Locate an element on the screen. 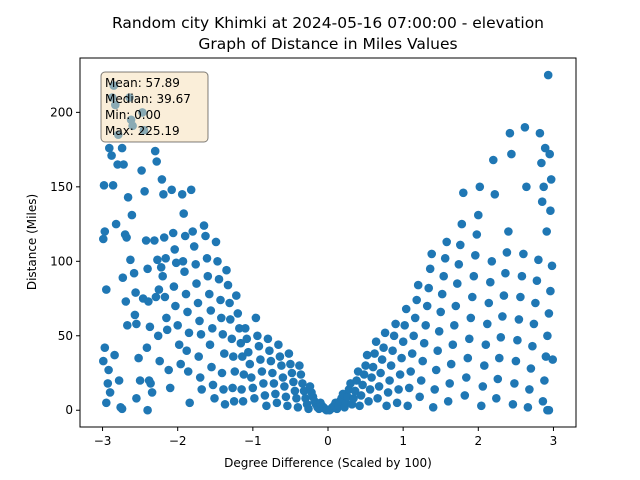 The width and height of the screenshot is (640, 480). x-tick-label: −3 is located at coordinates (103, 441).